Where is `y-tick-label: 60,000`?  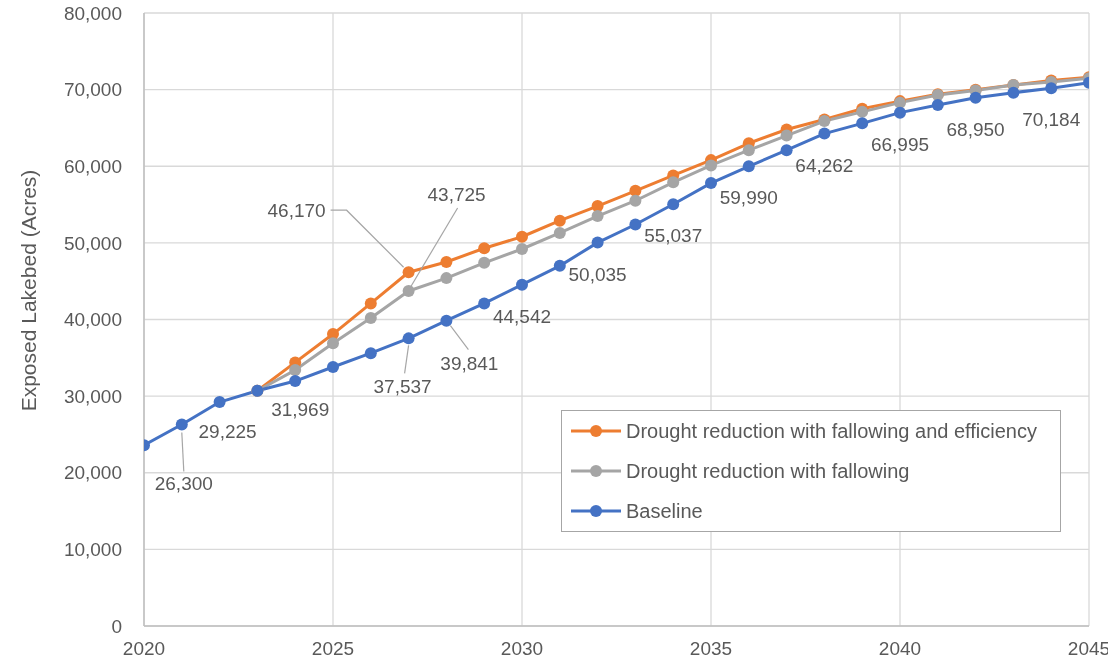 y-tick-label: 60,000 is located at coordinates (92, 166).